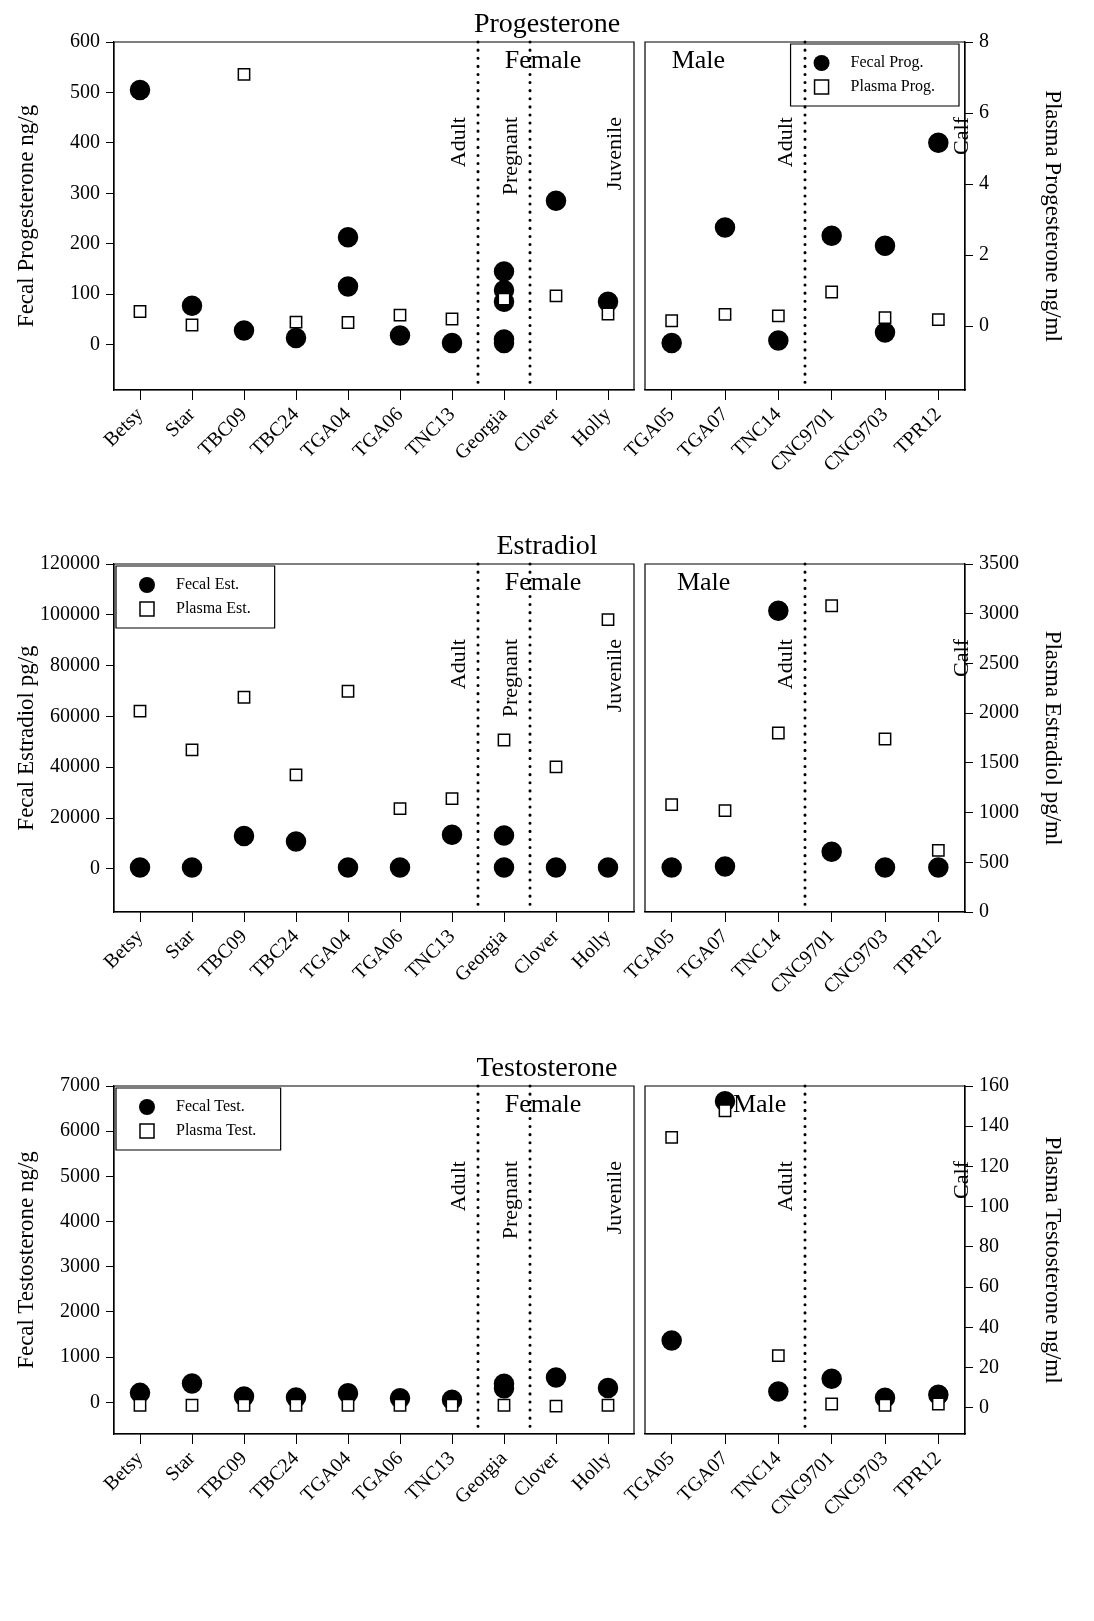 Image resolution: width=1094 pixels, height=1621 pixels. Describe the element at coordinates (994, 1084) in the screenshot. I see `y2-tick-label: 160` at that location.